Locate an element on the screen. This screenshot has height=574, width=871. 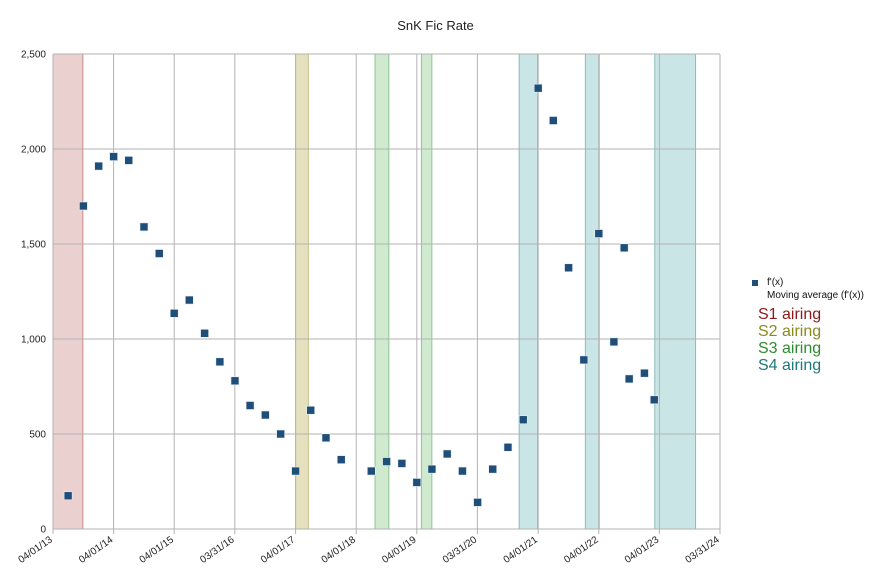
x-tick-label-6: 04/01/19 is located at coordinates (399, 550).